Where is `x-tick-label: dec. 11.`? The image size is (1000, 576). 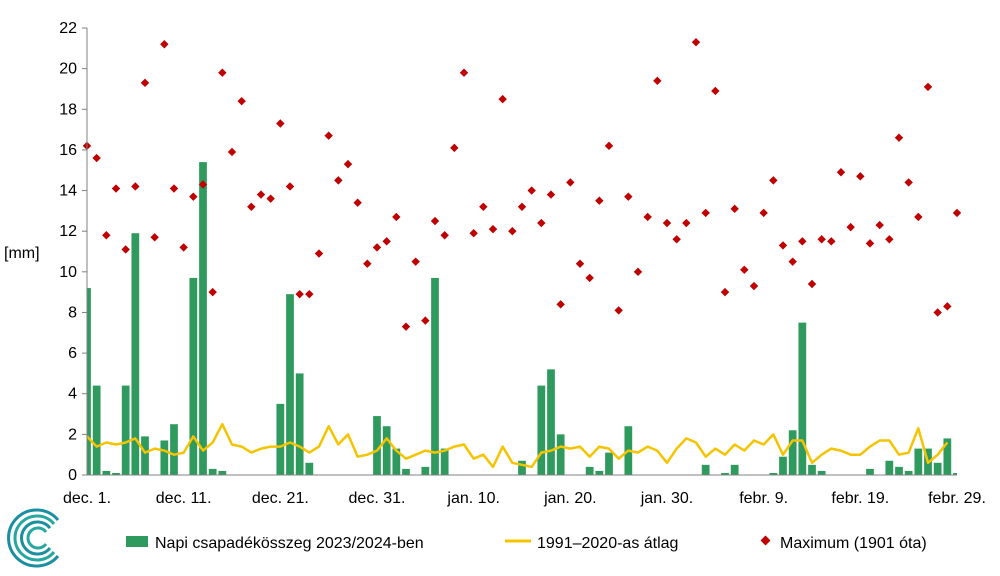
x-tick-label: dec. 11. is located at coordinates (184, 498).